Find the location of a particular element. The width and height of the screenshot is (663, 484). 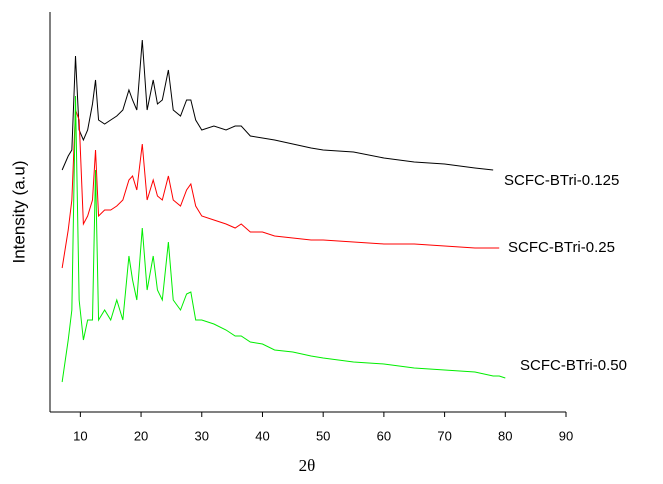

x-axis-label: 2θ is located at coordinates (307, 465).